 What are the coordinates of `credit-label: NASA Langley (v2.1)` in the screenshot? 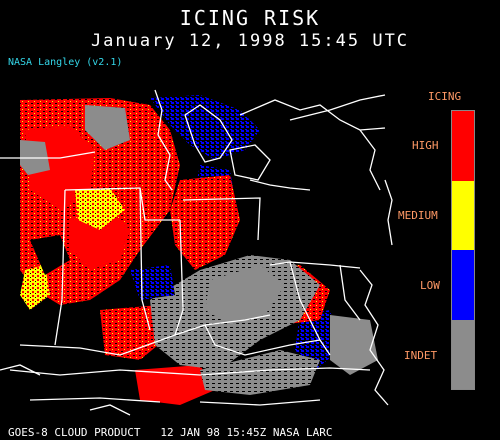 It's located at (65, 62).